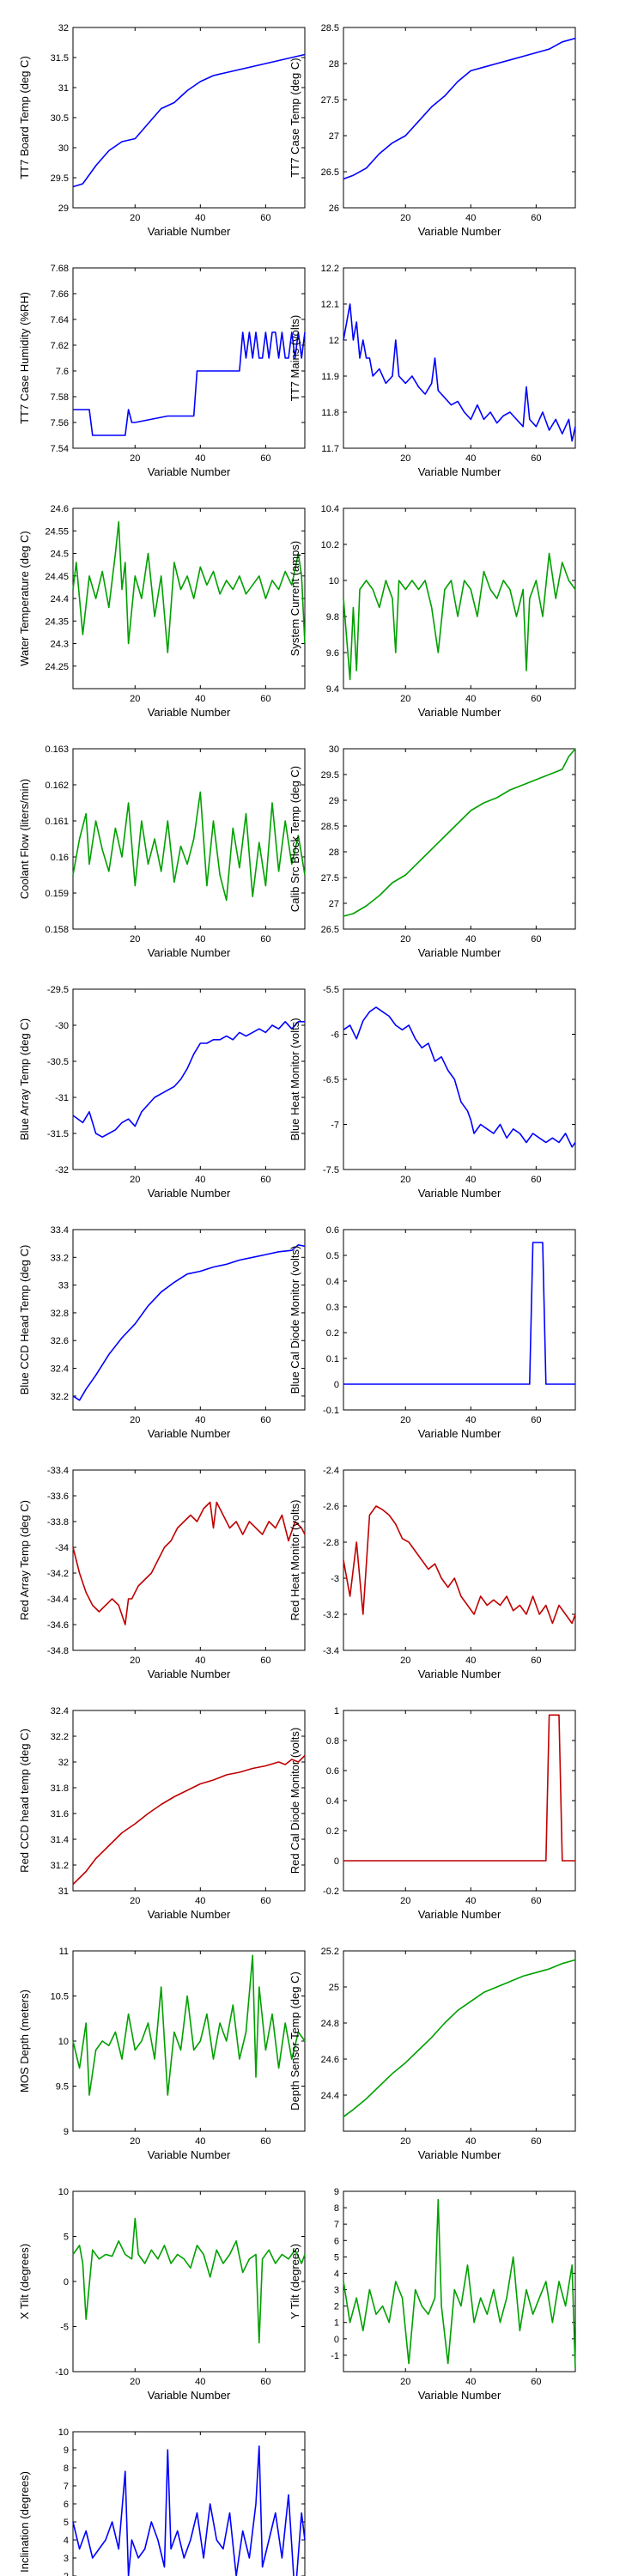 This screenshot has width=644, height=2576. I want to click on y-tick-label: 0.8, so click(333, 1741).